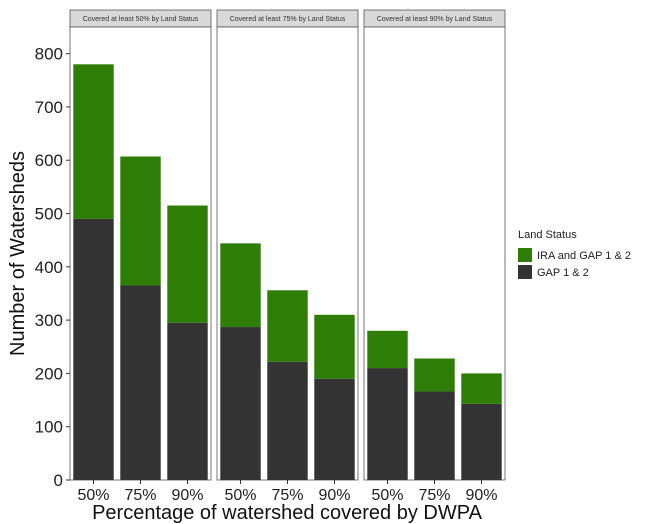 This screenshot has width=654, height=524. I want to click on facet-strip-label: Covered at least 90% by Land Status, so click(435, 19).